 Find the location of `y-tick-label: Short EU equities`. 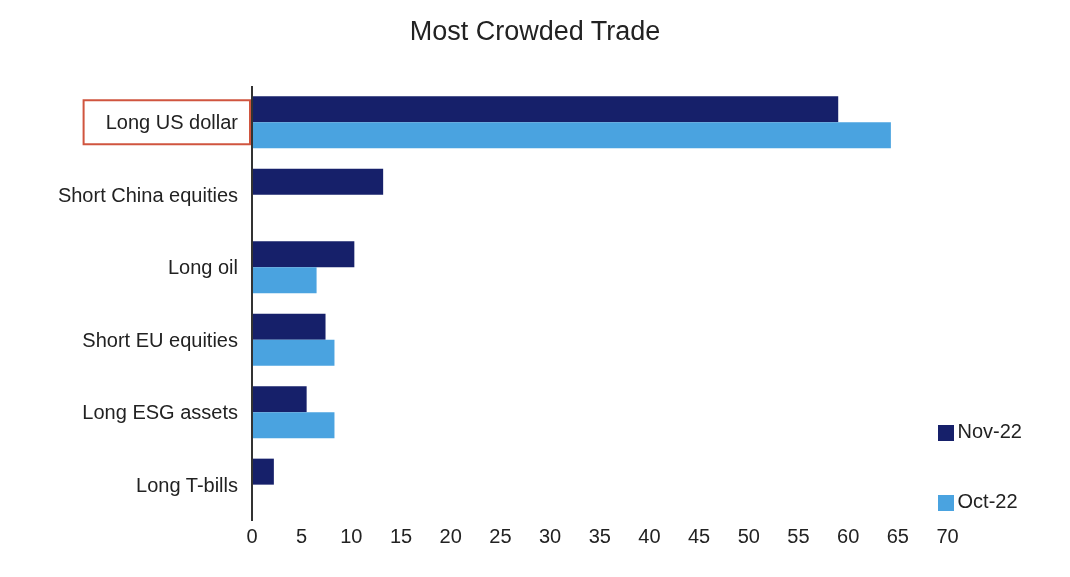

y-tick-label: Short EU equities is located at coordinates (160, 339).